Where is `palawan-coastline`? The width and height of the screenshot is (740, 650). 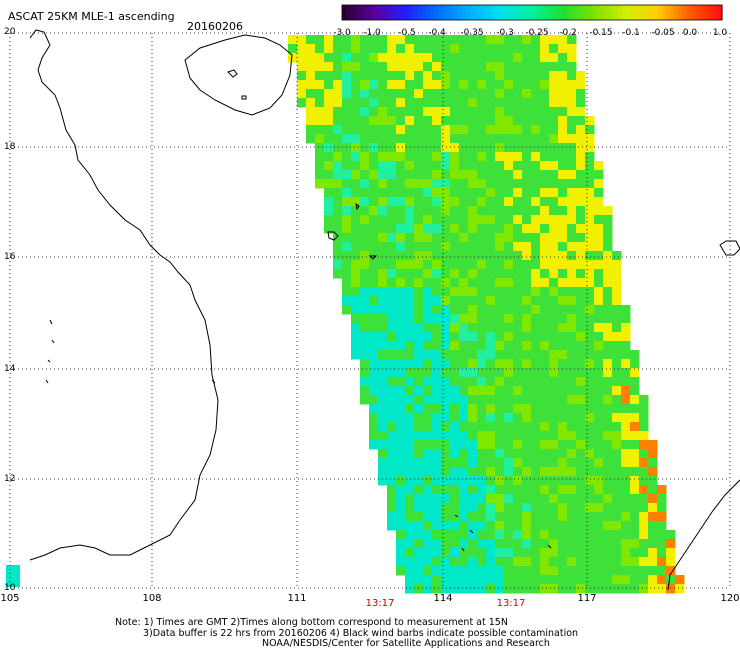
palawan-coastline is located at coordinates (703, 535).